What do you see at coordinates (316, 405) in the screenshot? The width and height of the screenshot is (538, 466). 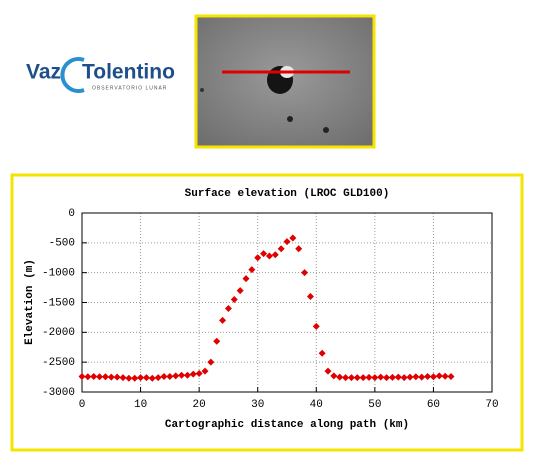 I see `x-tick-label: 40` at bounding box center [316, 405].